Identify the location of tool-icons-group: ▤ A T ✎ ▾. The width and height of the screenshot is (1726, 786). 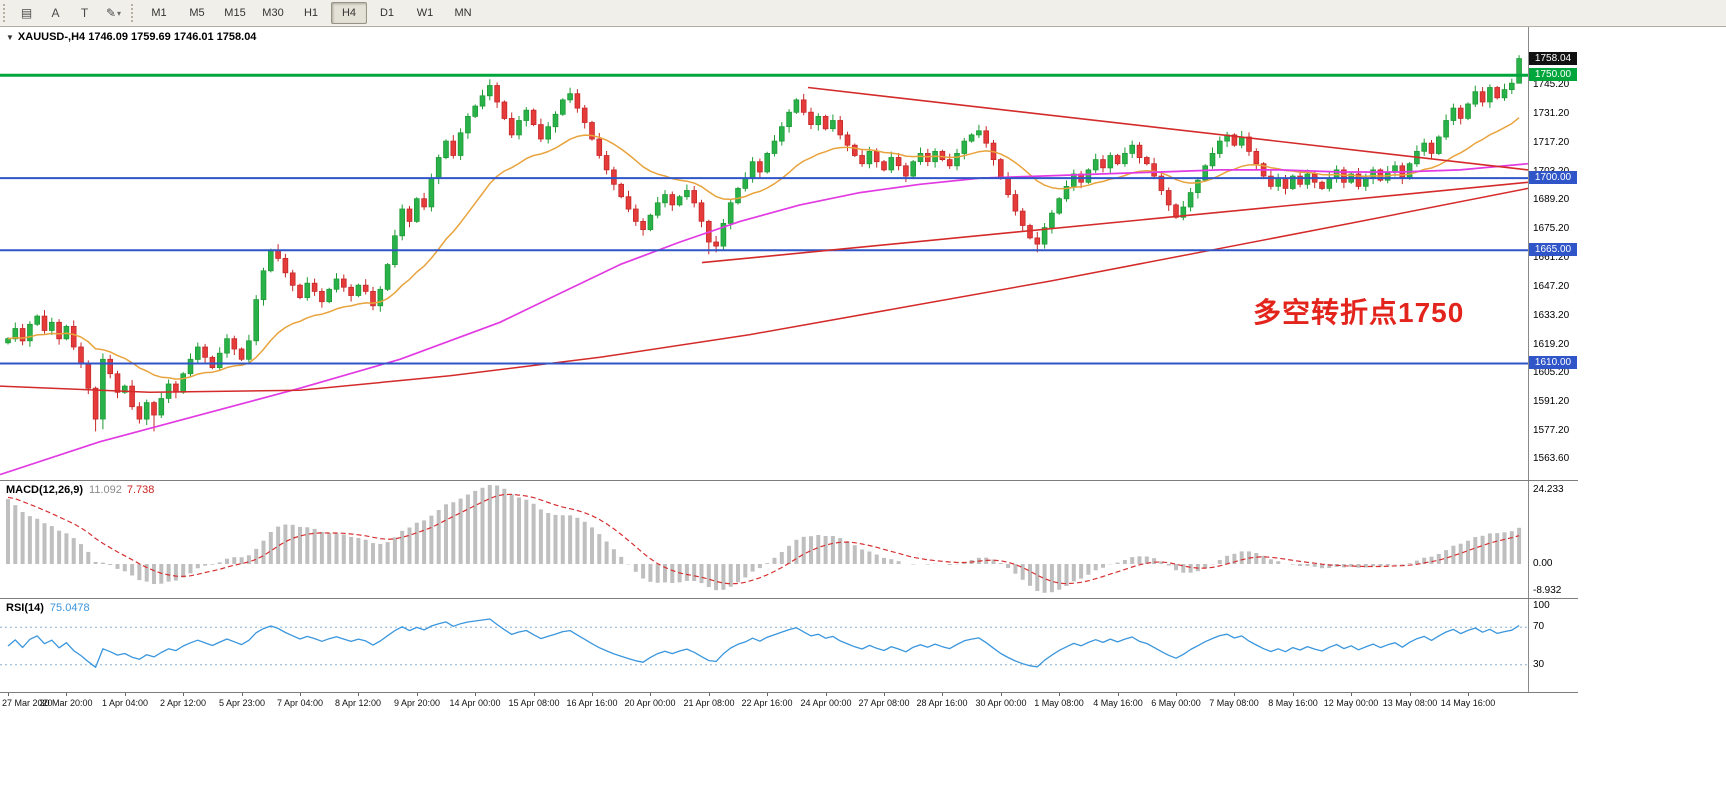
(70, 13).